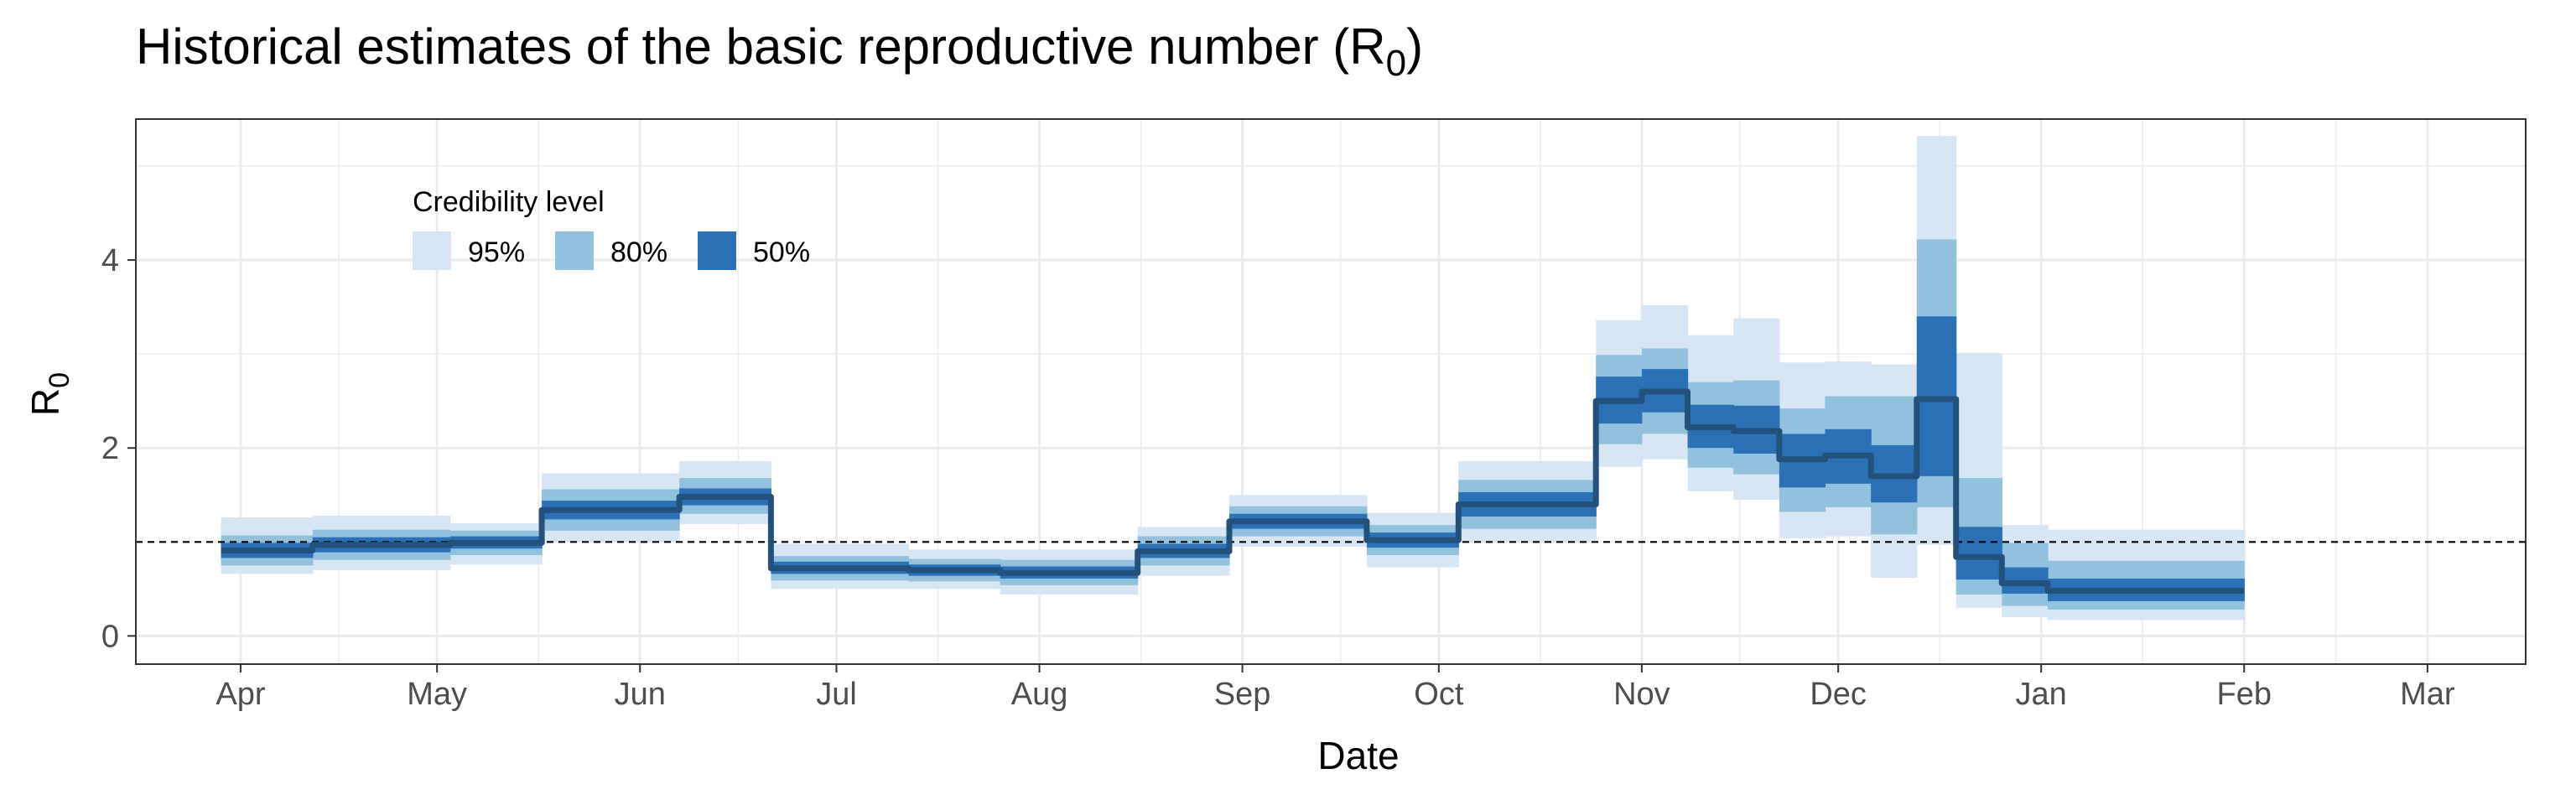 The width and height of the screenshot is (2576, 805). I want to click on y-axis-title: R0, so click(49, 394).